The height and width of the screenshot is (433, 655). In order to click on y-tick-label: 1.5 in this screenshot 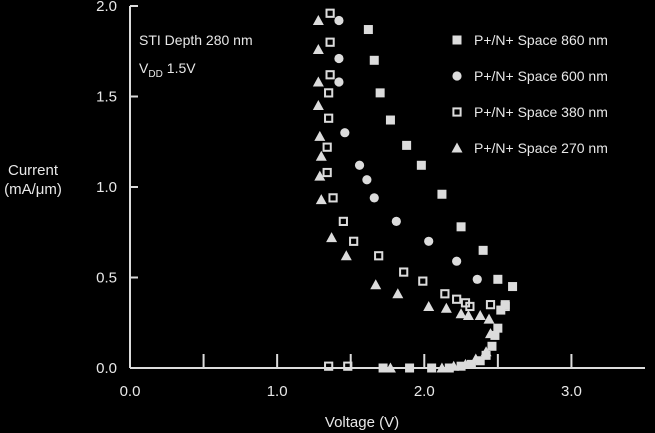, I will do `click(106, 97)`.